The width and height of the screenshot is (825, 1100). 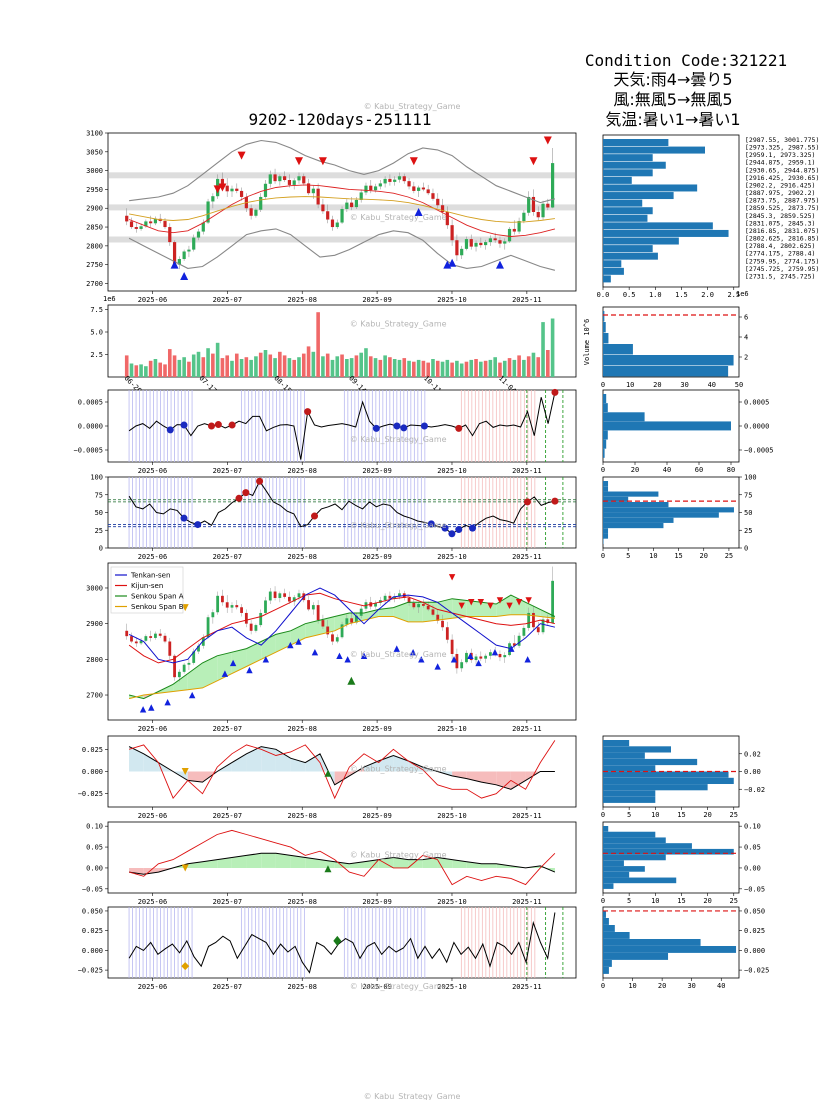 I want to click on x-tick-label: 50, so click(x=739, y=385).